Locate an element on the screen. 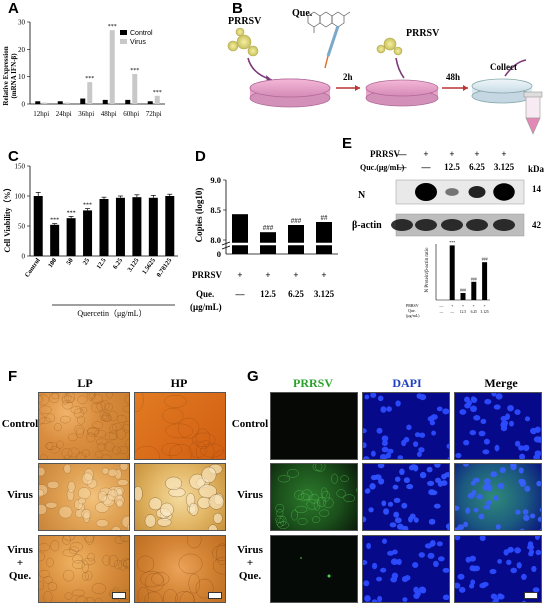 The image size is (550, 609). e-size-42: 42 is located at coordinates (537, 225).